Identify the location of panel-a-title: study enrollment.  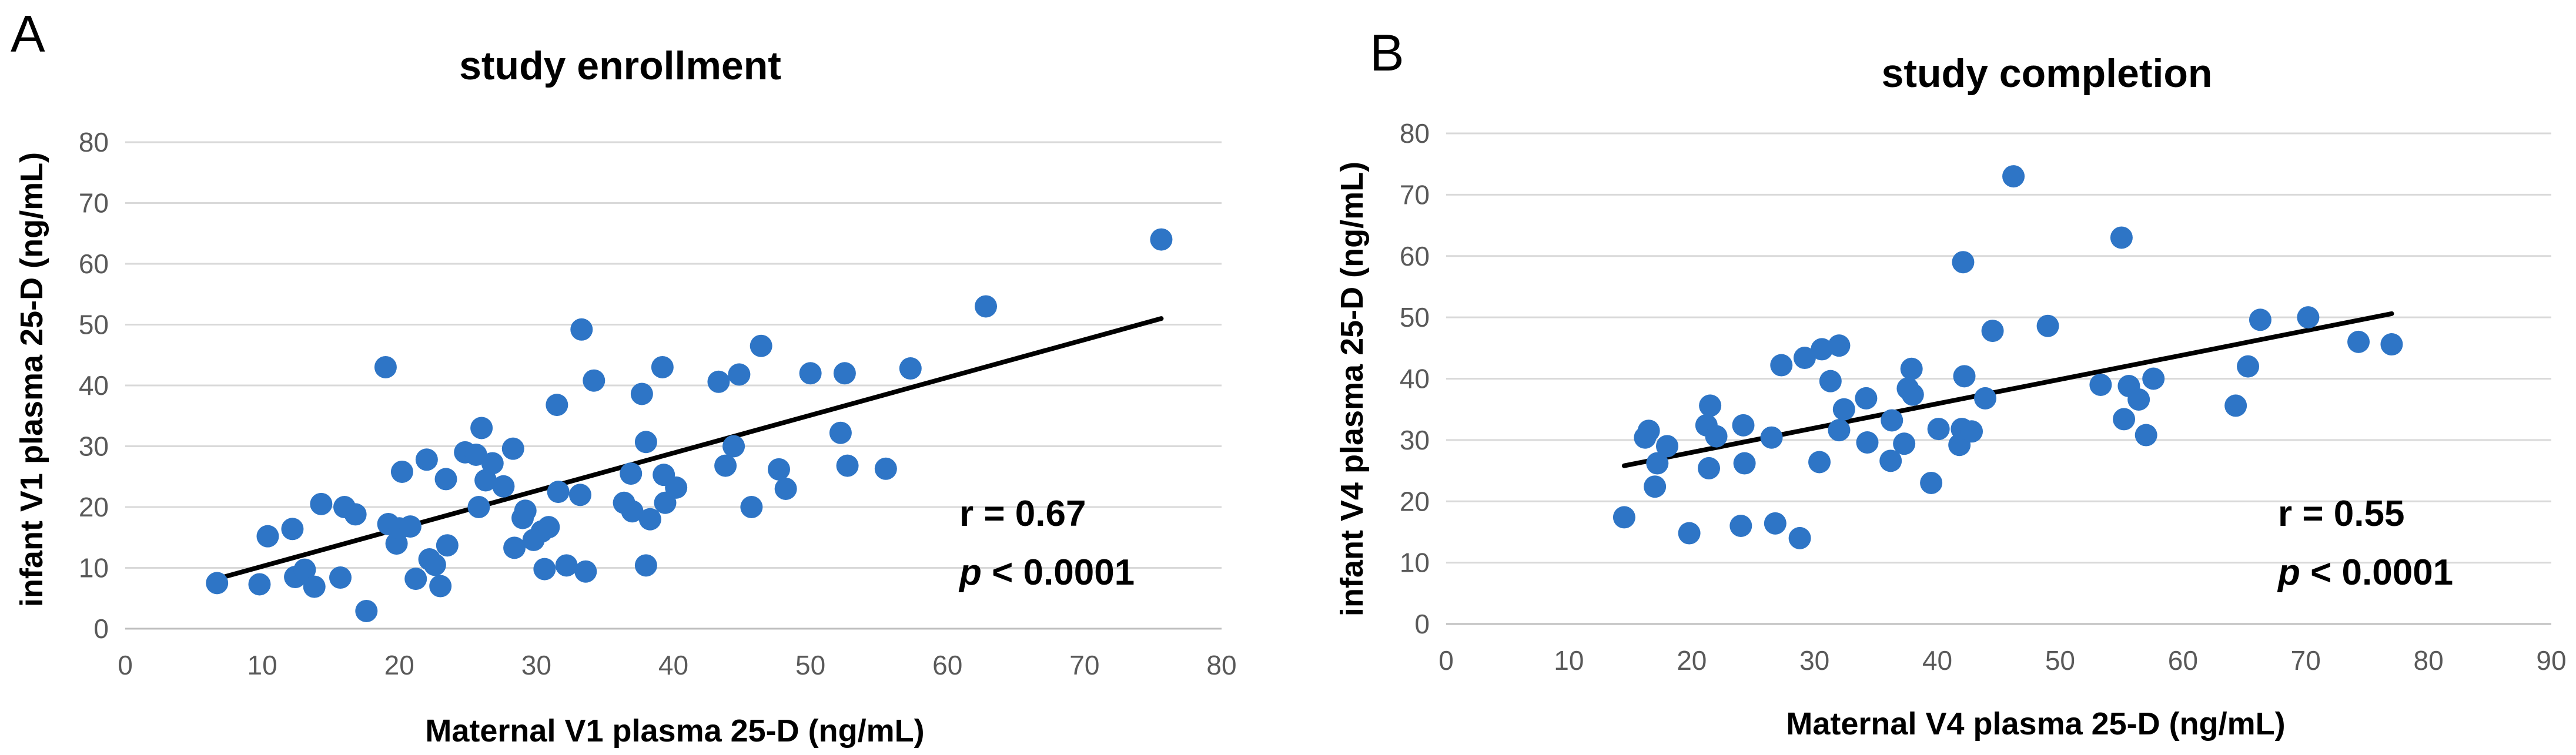
(620, 65).